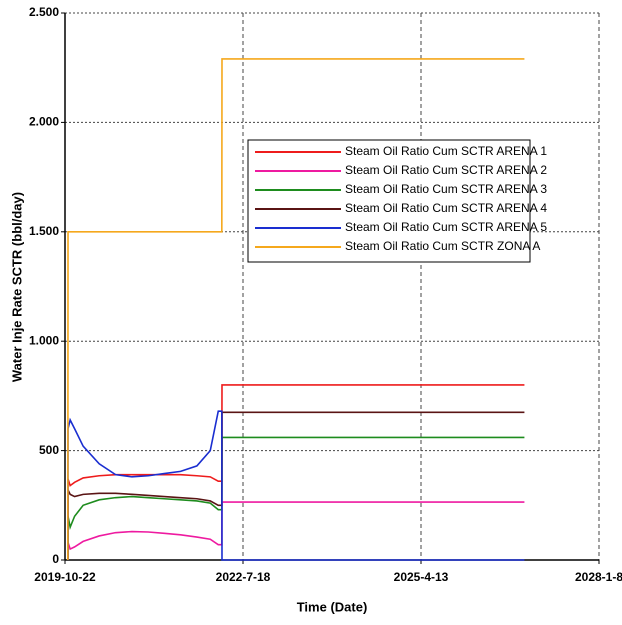 This screenshot has width=622, height=625. Describe the element at coordinates (598, 577) in the screenshot. I see `x-tick-label: 2028-1-8` at that location.